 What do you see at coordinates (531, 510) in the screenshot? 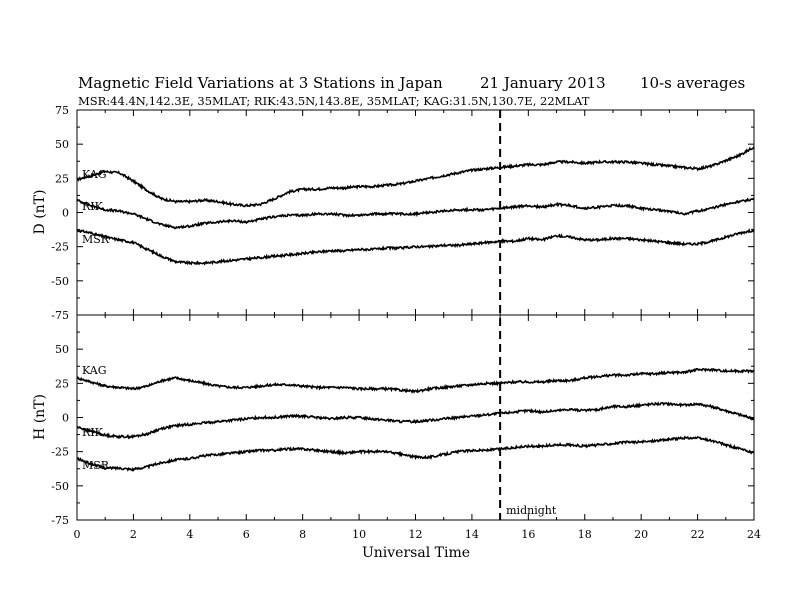
I see `midnight-label: midnight` at bounding box center [531, 510].